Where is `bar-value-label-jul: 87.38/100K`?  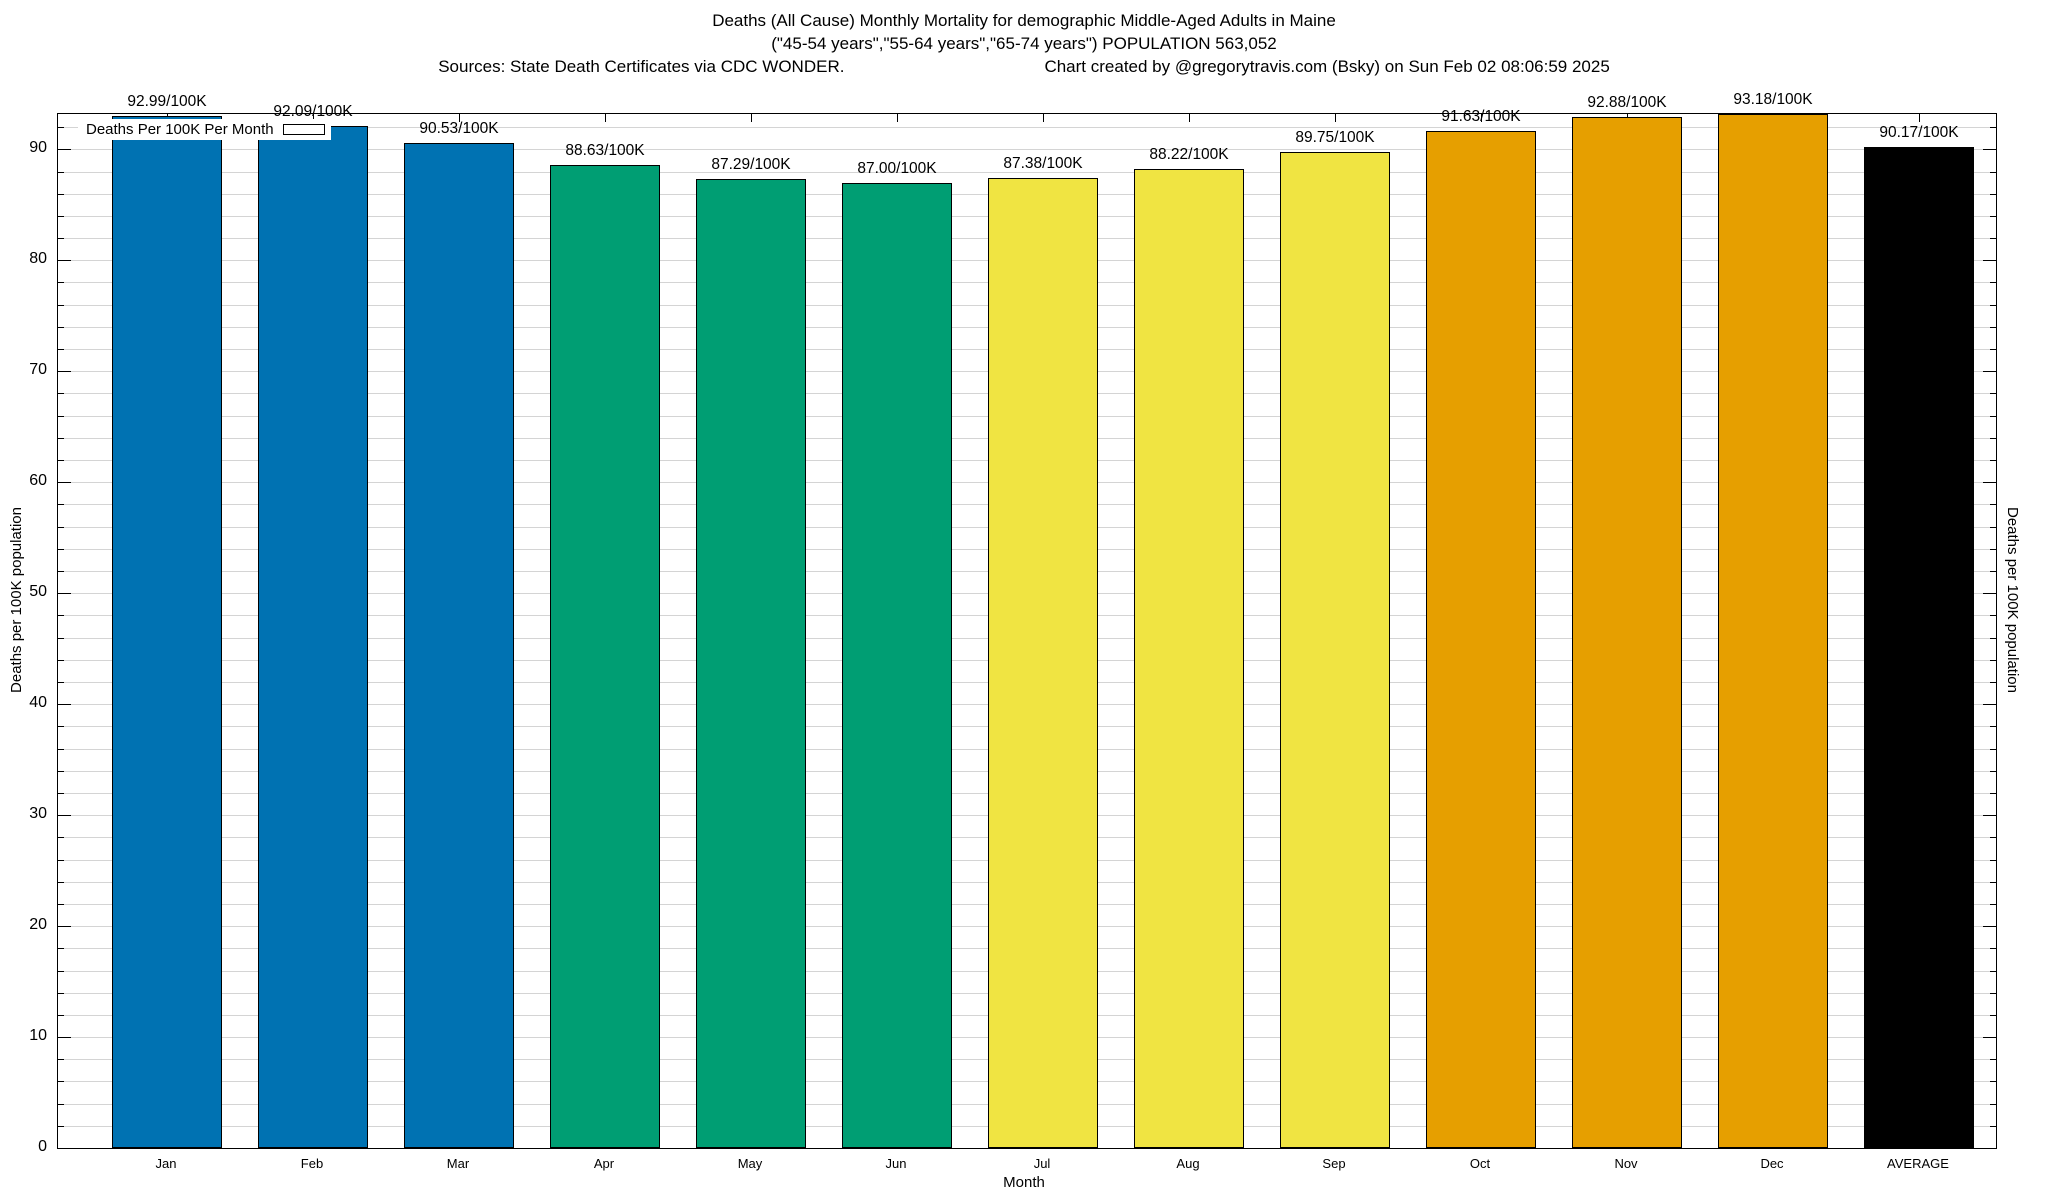
bar-value-label-jul: 87.38/100K is located at coordinates (1043, 164).